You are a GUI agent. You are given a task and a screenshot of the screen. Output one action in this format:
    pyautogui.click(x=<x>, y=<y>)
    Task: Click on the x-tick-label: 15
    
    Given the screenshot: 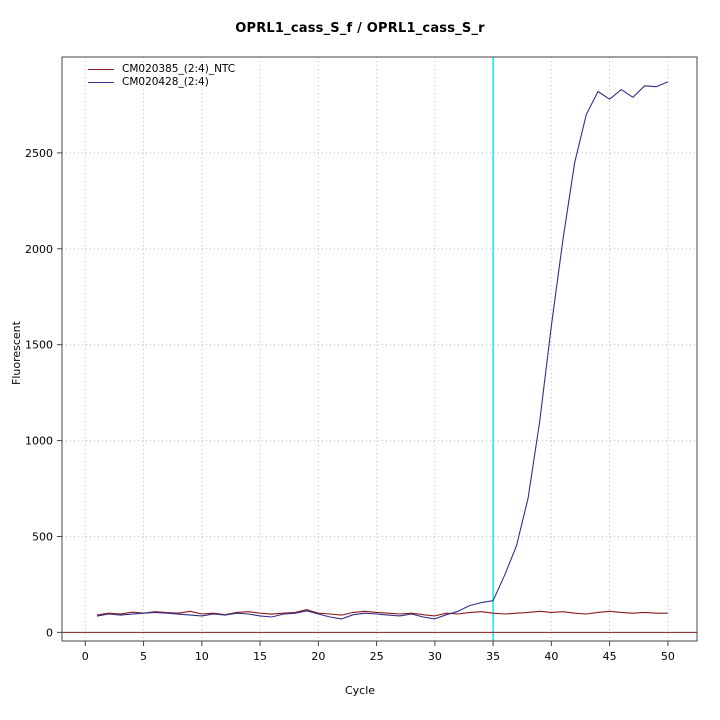 What is the action you would take?
    pyautogui.click(x=260, y=656)
    